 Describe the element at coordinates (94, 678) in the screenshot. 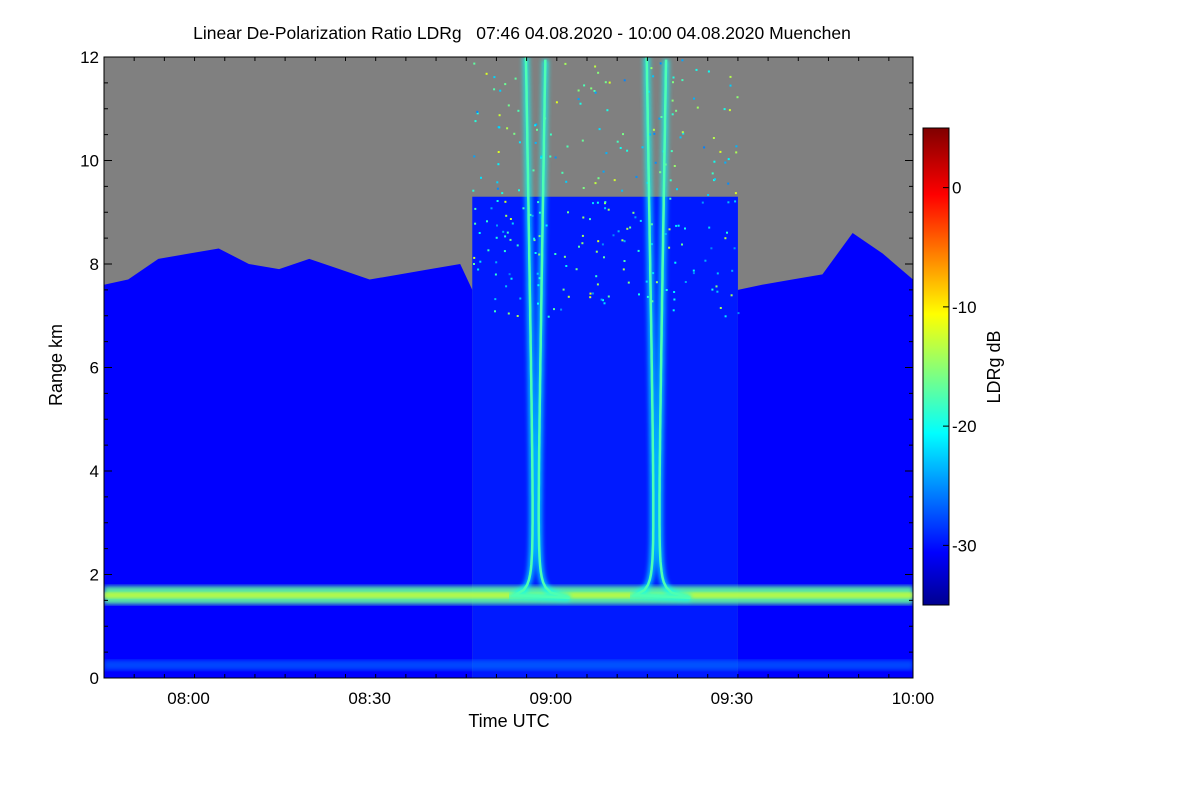

I see `y-tick-label: 0` at that location.